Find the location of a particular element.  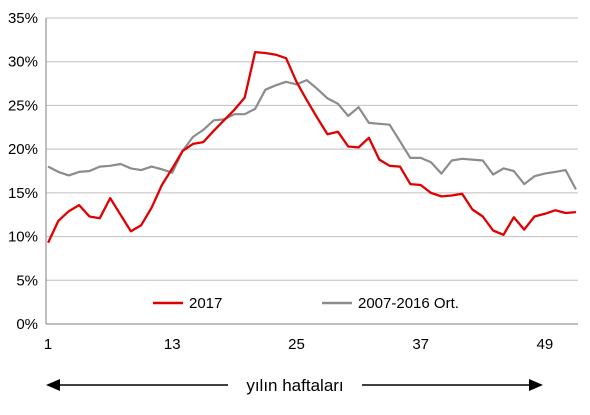

x-tick-label: 49 is located at coordinates (545, 344).